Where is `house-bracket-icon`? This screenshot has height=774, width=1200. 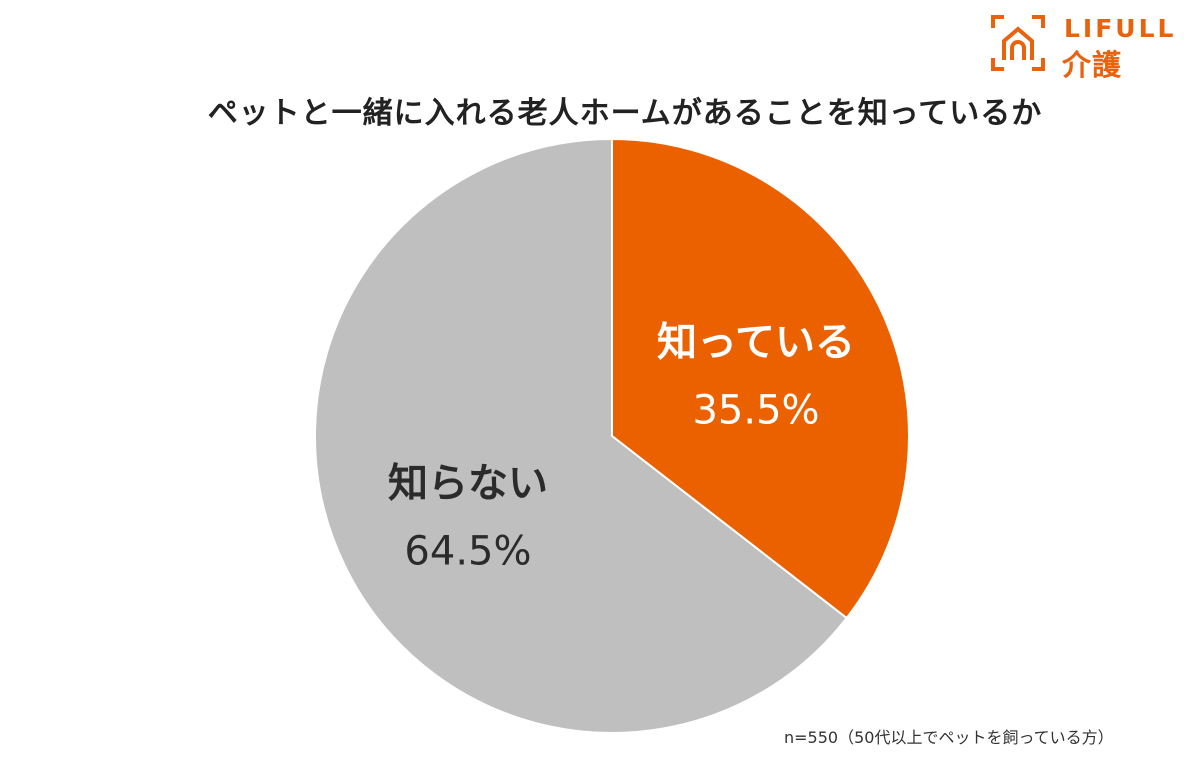
house-bracket-icon is located at coordinates (1018, 43).